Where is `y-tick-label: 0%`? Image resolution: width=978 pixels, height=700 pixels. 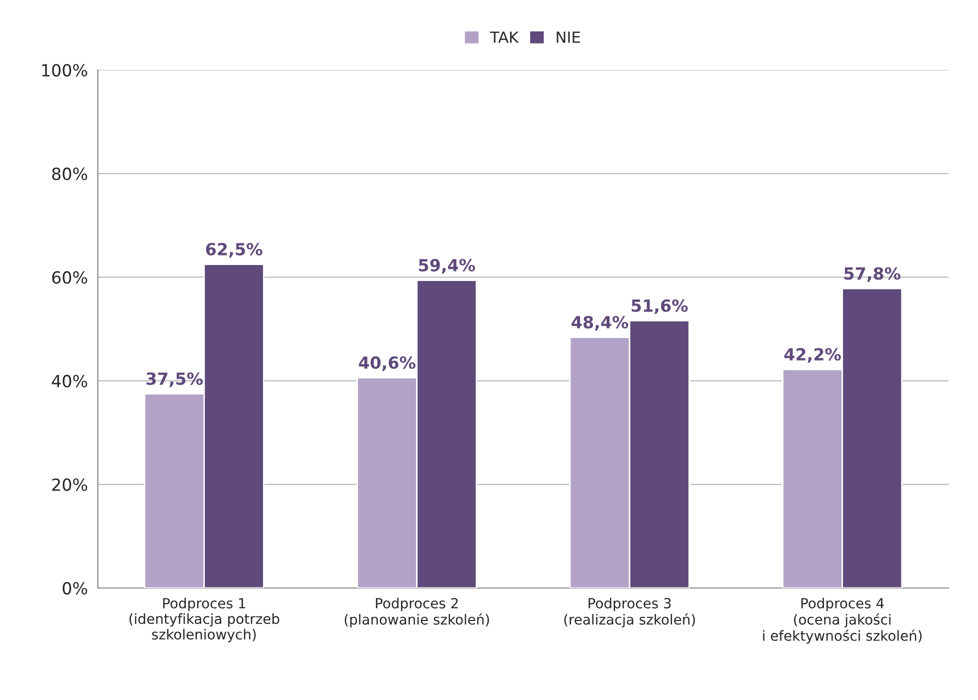 y-tick-label: 0% is located at coordinates (75, 588).